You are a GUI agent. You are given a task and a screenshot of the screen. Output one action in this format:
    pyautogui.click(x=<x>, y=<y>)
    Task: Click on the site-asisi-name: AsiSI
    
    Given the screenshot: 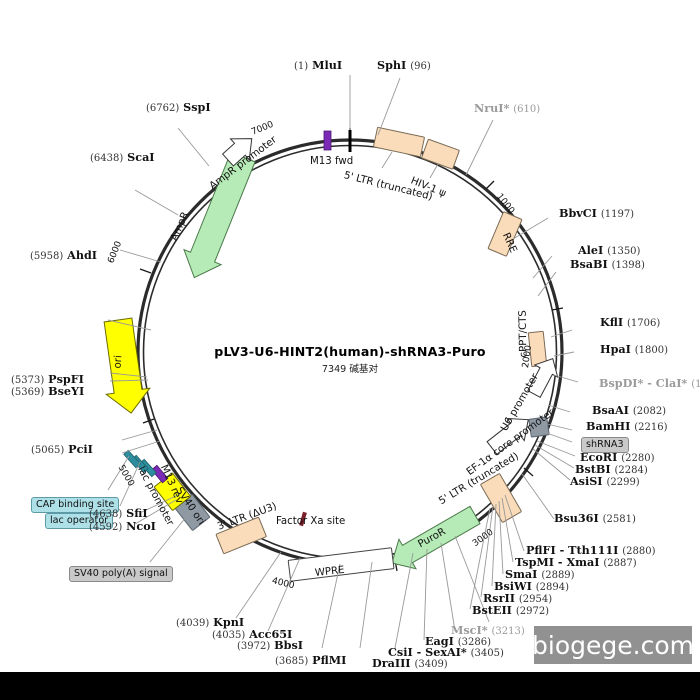 What is the action you would take?
    pyautogui.click(x=586, y=481)
    